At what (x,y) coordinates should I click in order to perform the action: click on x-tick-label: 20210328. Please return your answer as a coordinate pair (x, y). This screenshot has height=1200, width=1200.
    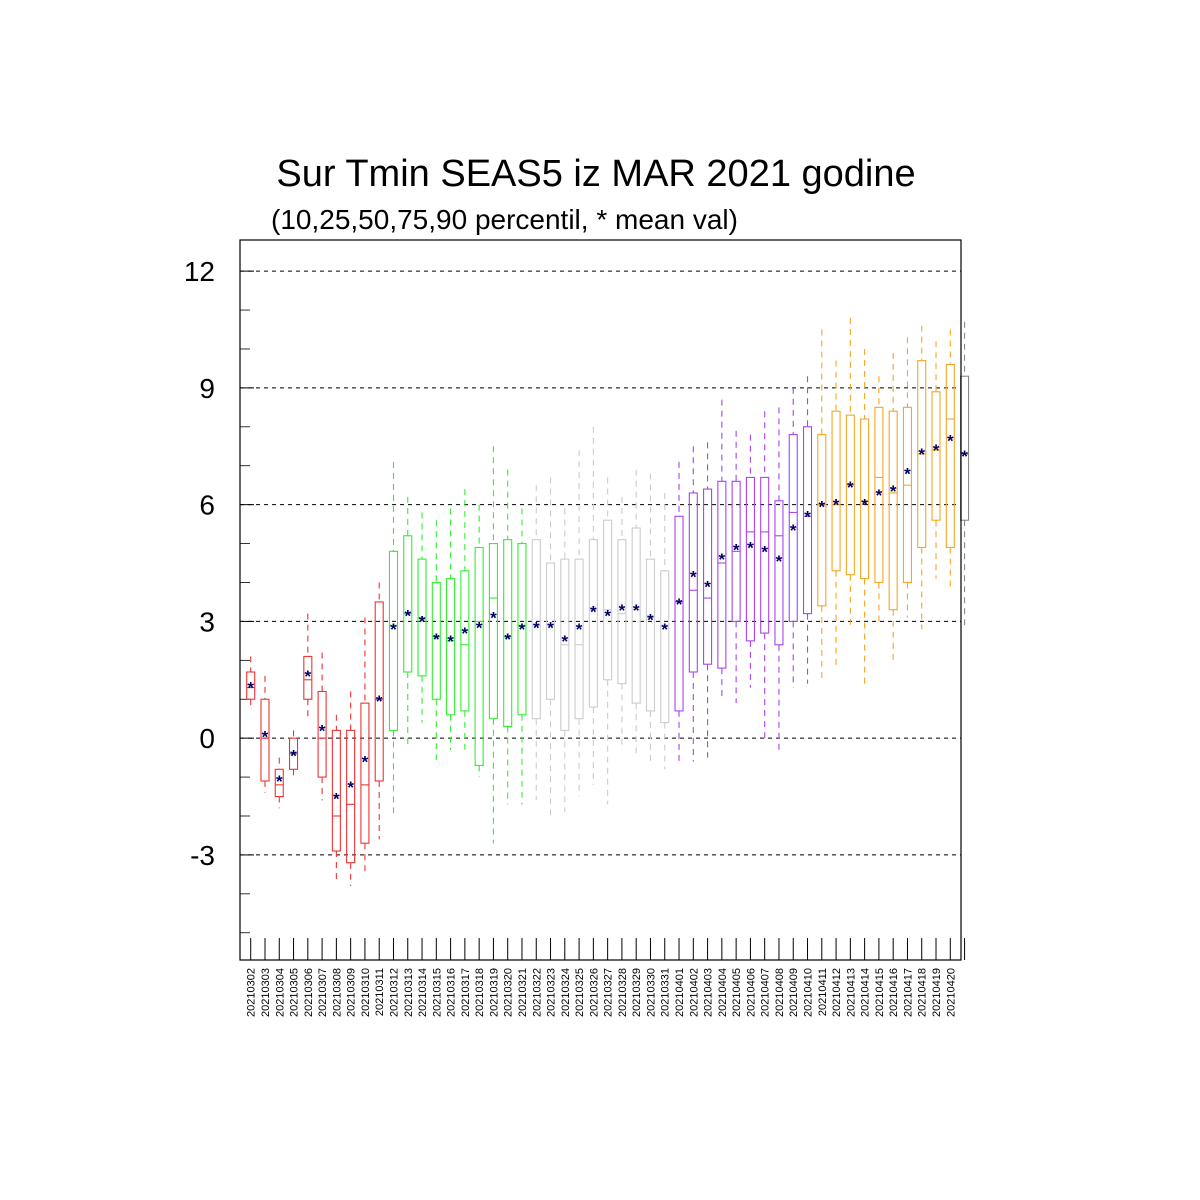
    Looking at the image, I should click on (623, 992).